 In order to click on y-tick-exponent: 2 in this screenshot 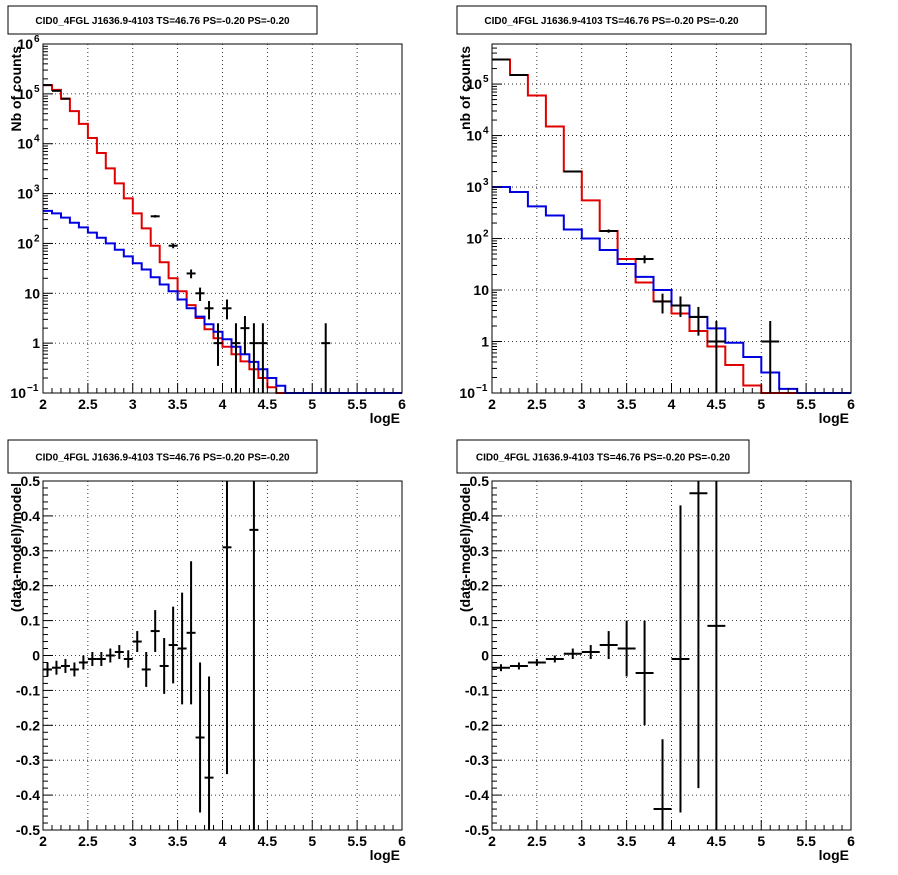, I will do `click(486, 234)`.